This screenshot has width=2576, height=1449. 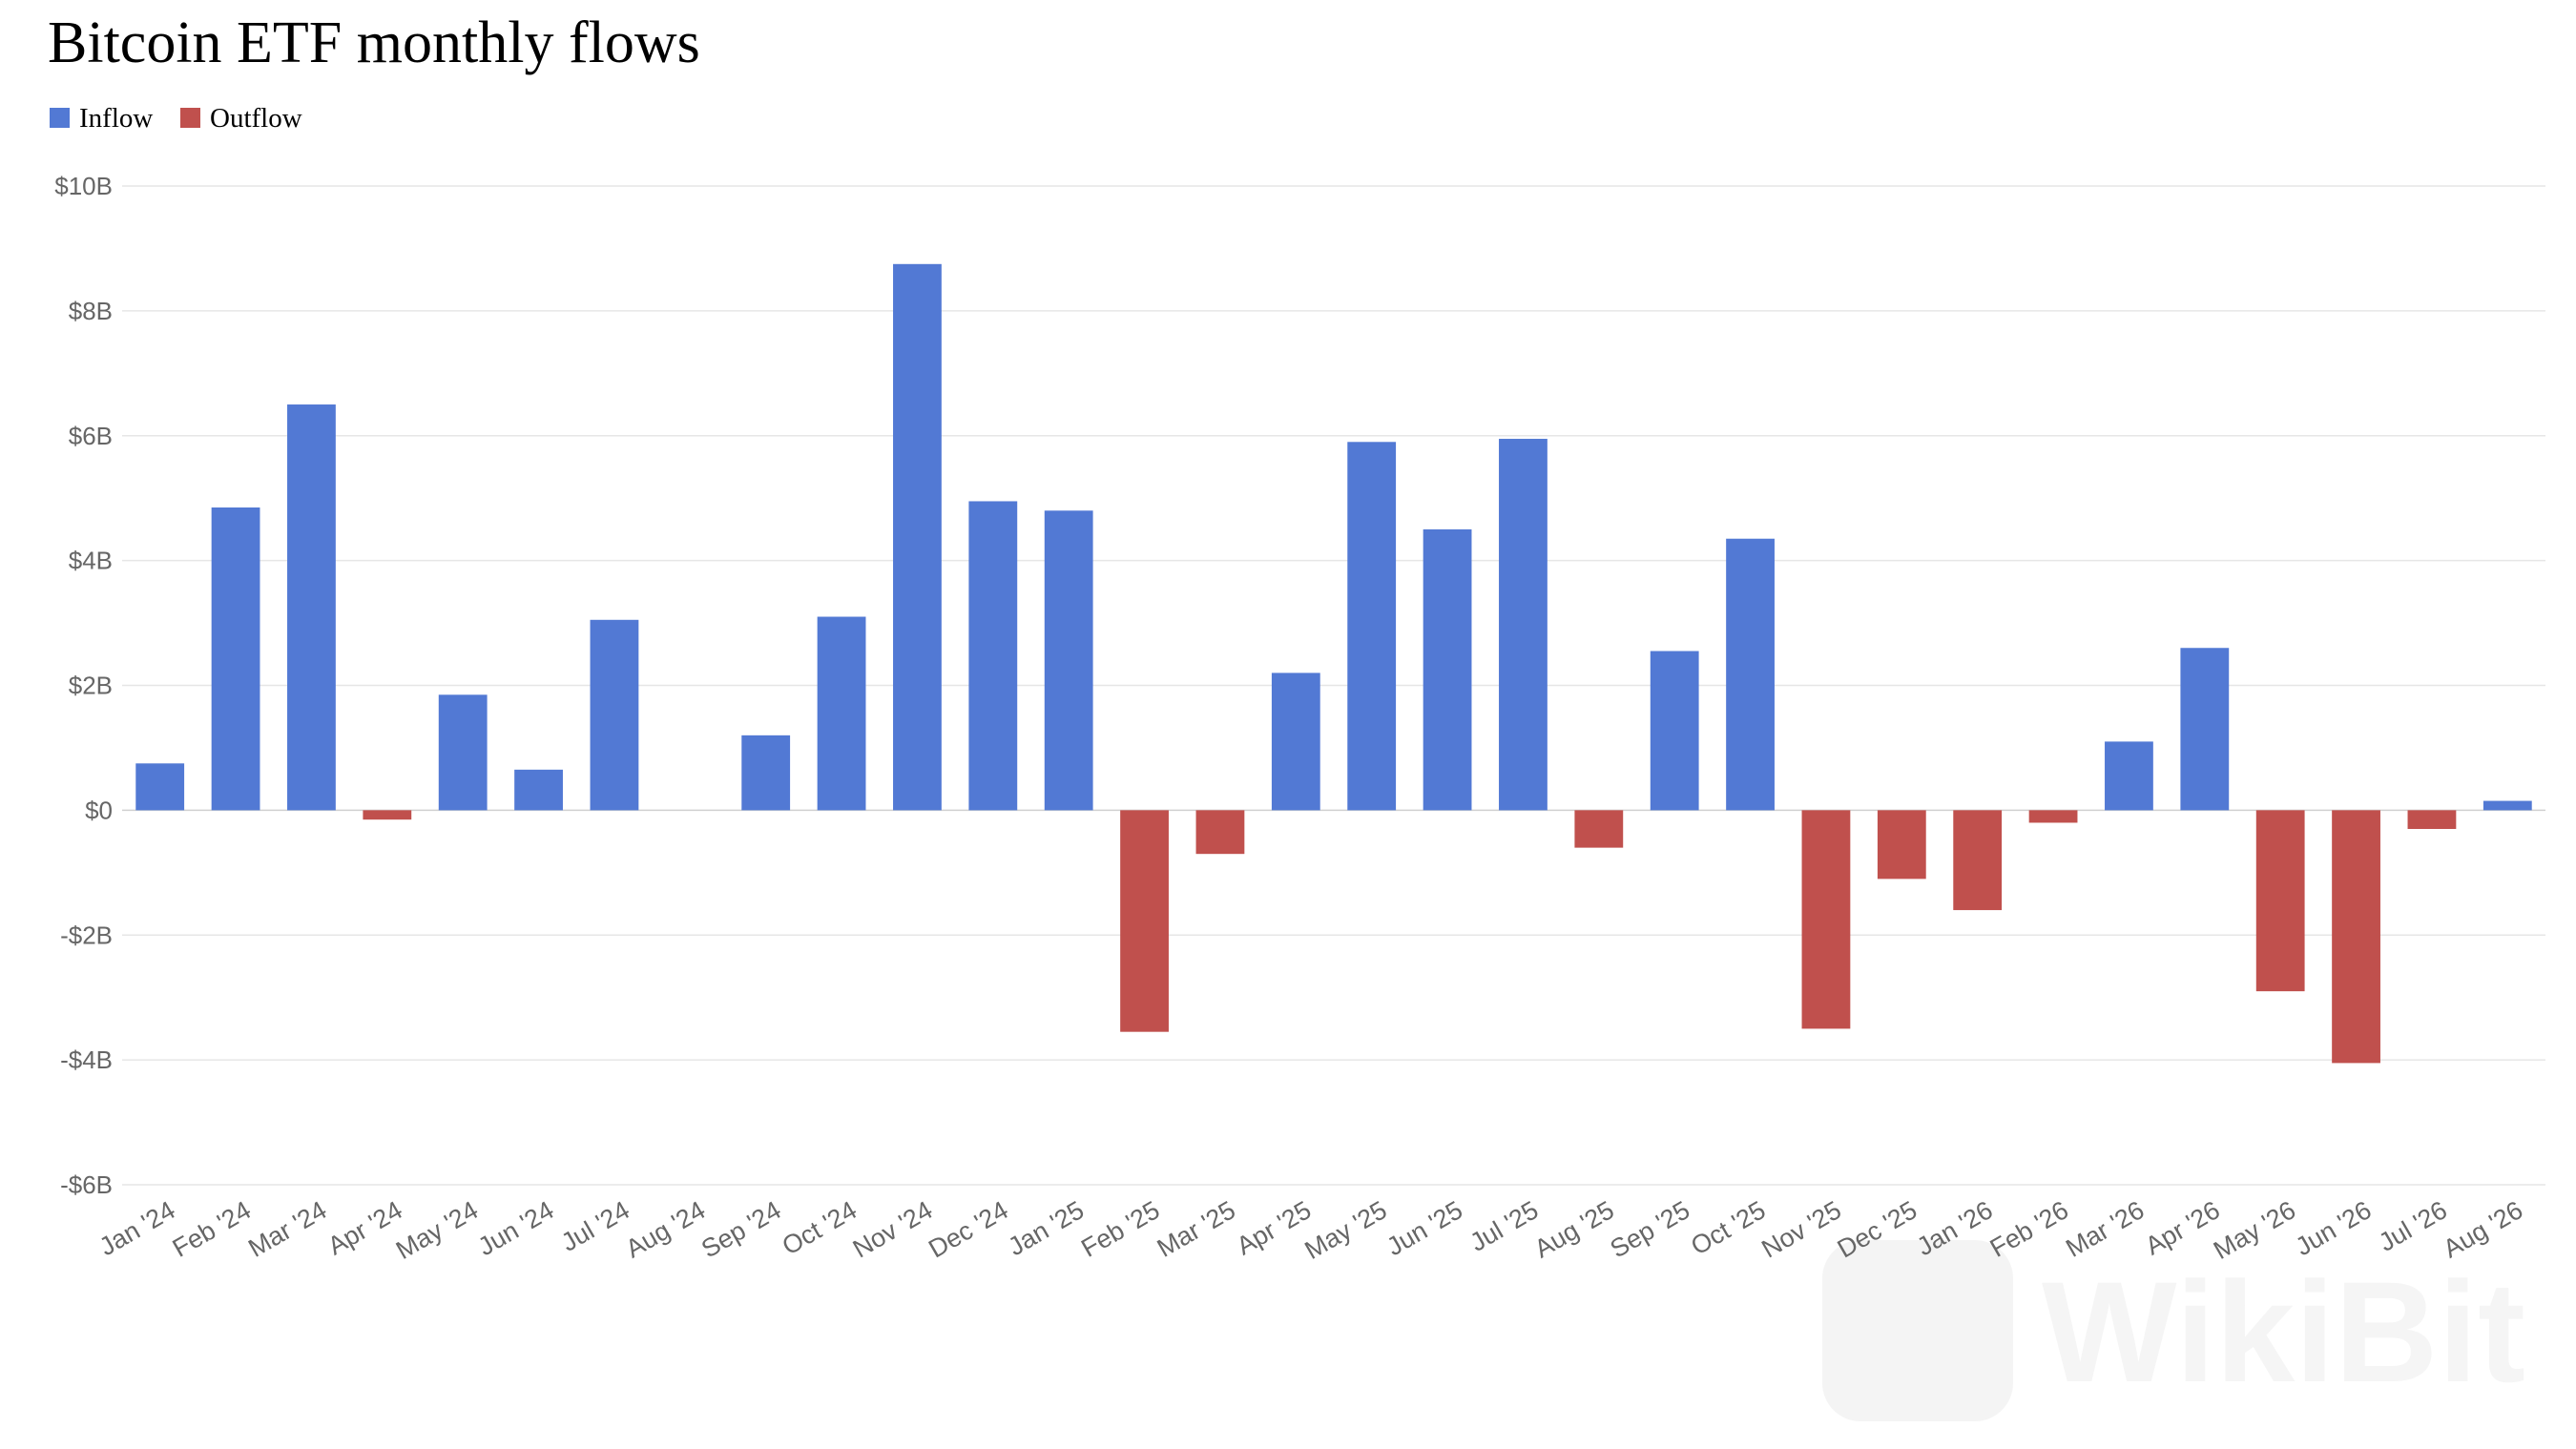 What do you see at coordinates (91, 311) in the screenshot?
I see `y-tick-label: $8B` at bounding box center [91, 311].